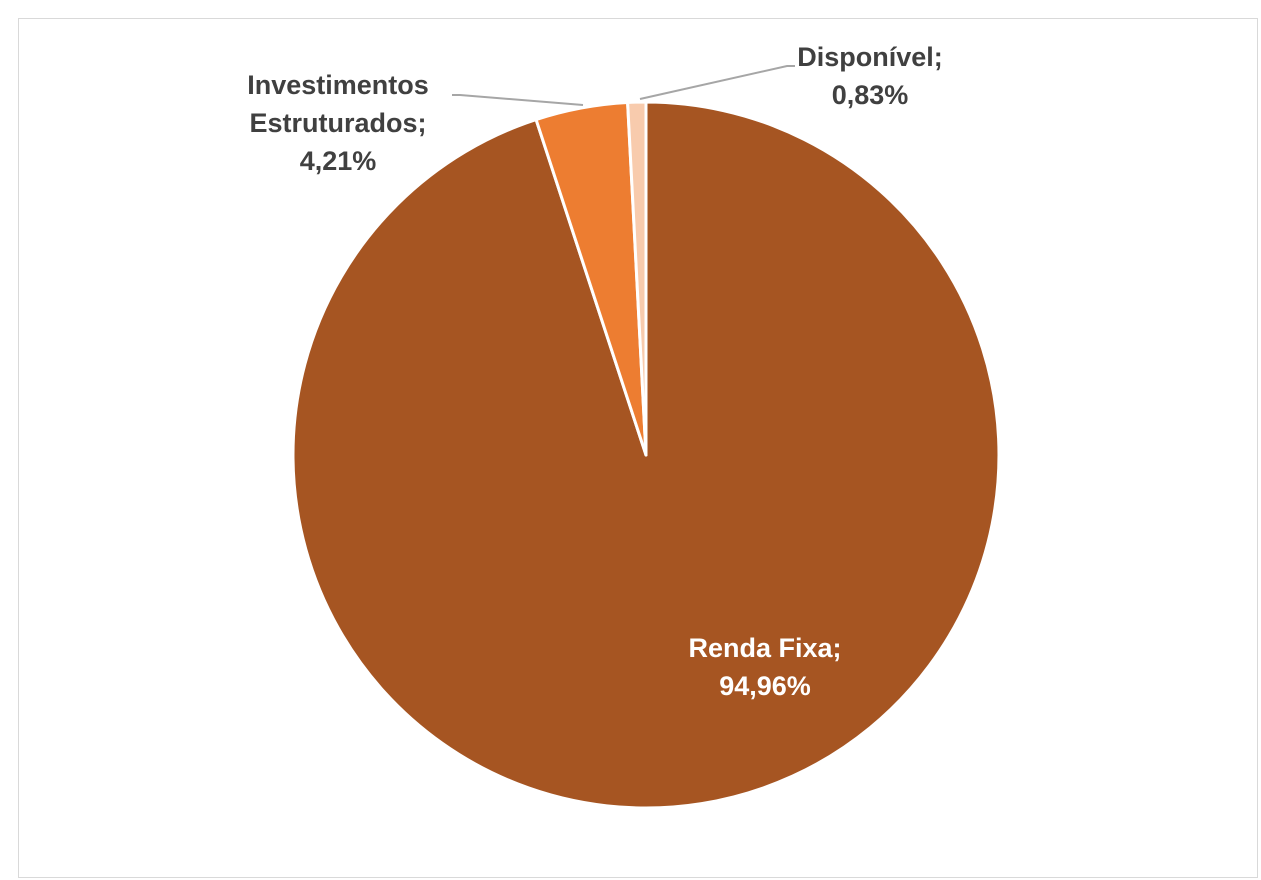 The height and width of the screenshot is (880, 1261). I want to click on leader-line-investimentos-estruturados, so click(518, 100).